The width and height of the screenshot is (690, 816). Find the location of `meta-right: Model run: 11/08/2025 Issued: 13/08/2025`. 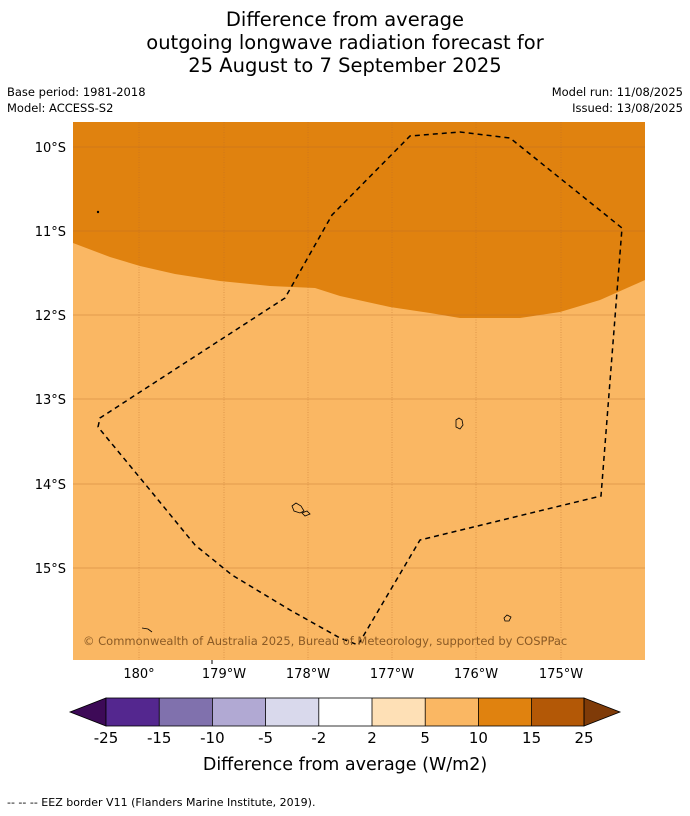

meta-right: Model run: 11/08/2025 Issued: 13/08/2025 is located at coordinates (617, 100).